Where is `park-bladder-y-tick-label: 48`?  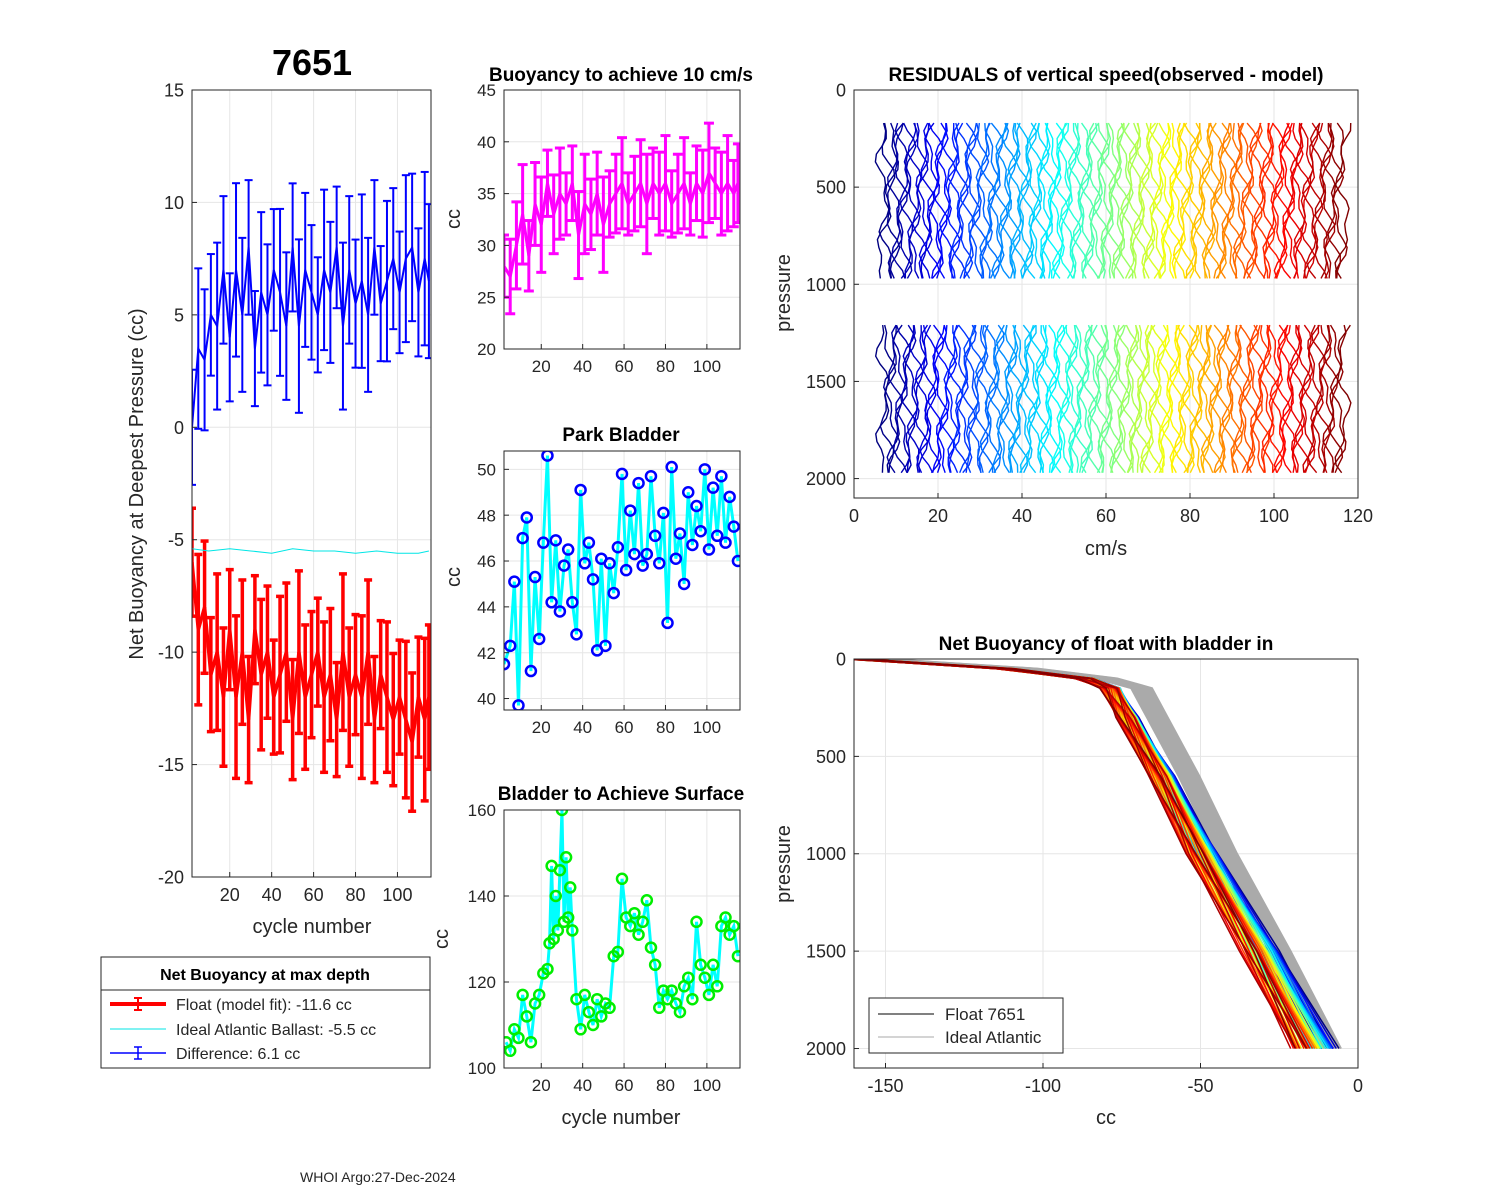
park-bladder-y-tick-label: 48 is located at coordinates (486, 515).